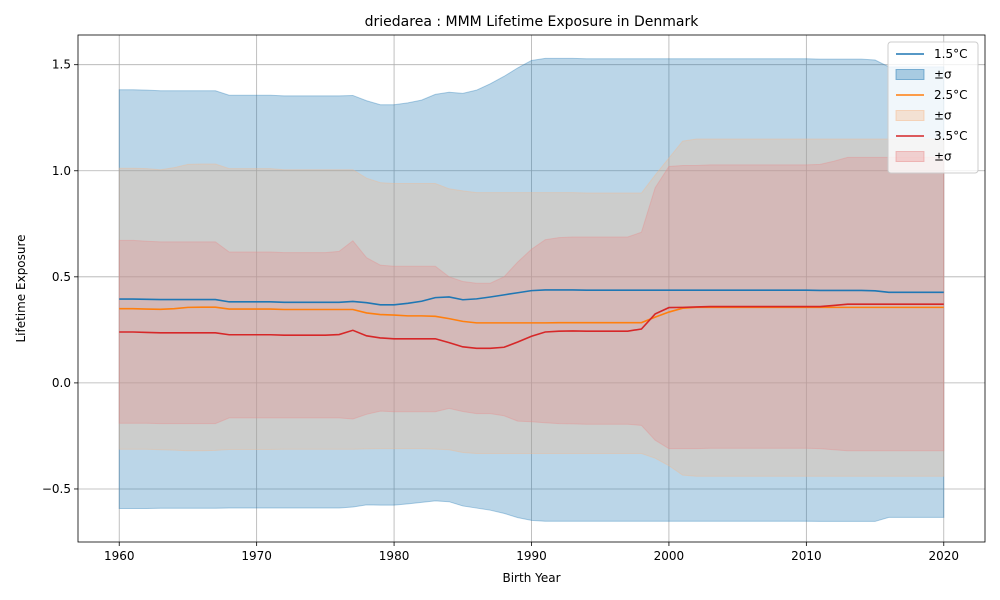  What do you see at coordinates (394, 556) in the screenshot?
I see `x-tick-label: 1980` at bounding box center [394, 556].